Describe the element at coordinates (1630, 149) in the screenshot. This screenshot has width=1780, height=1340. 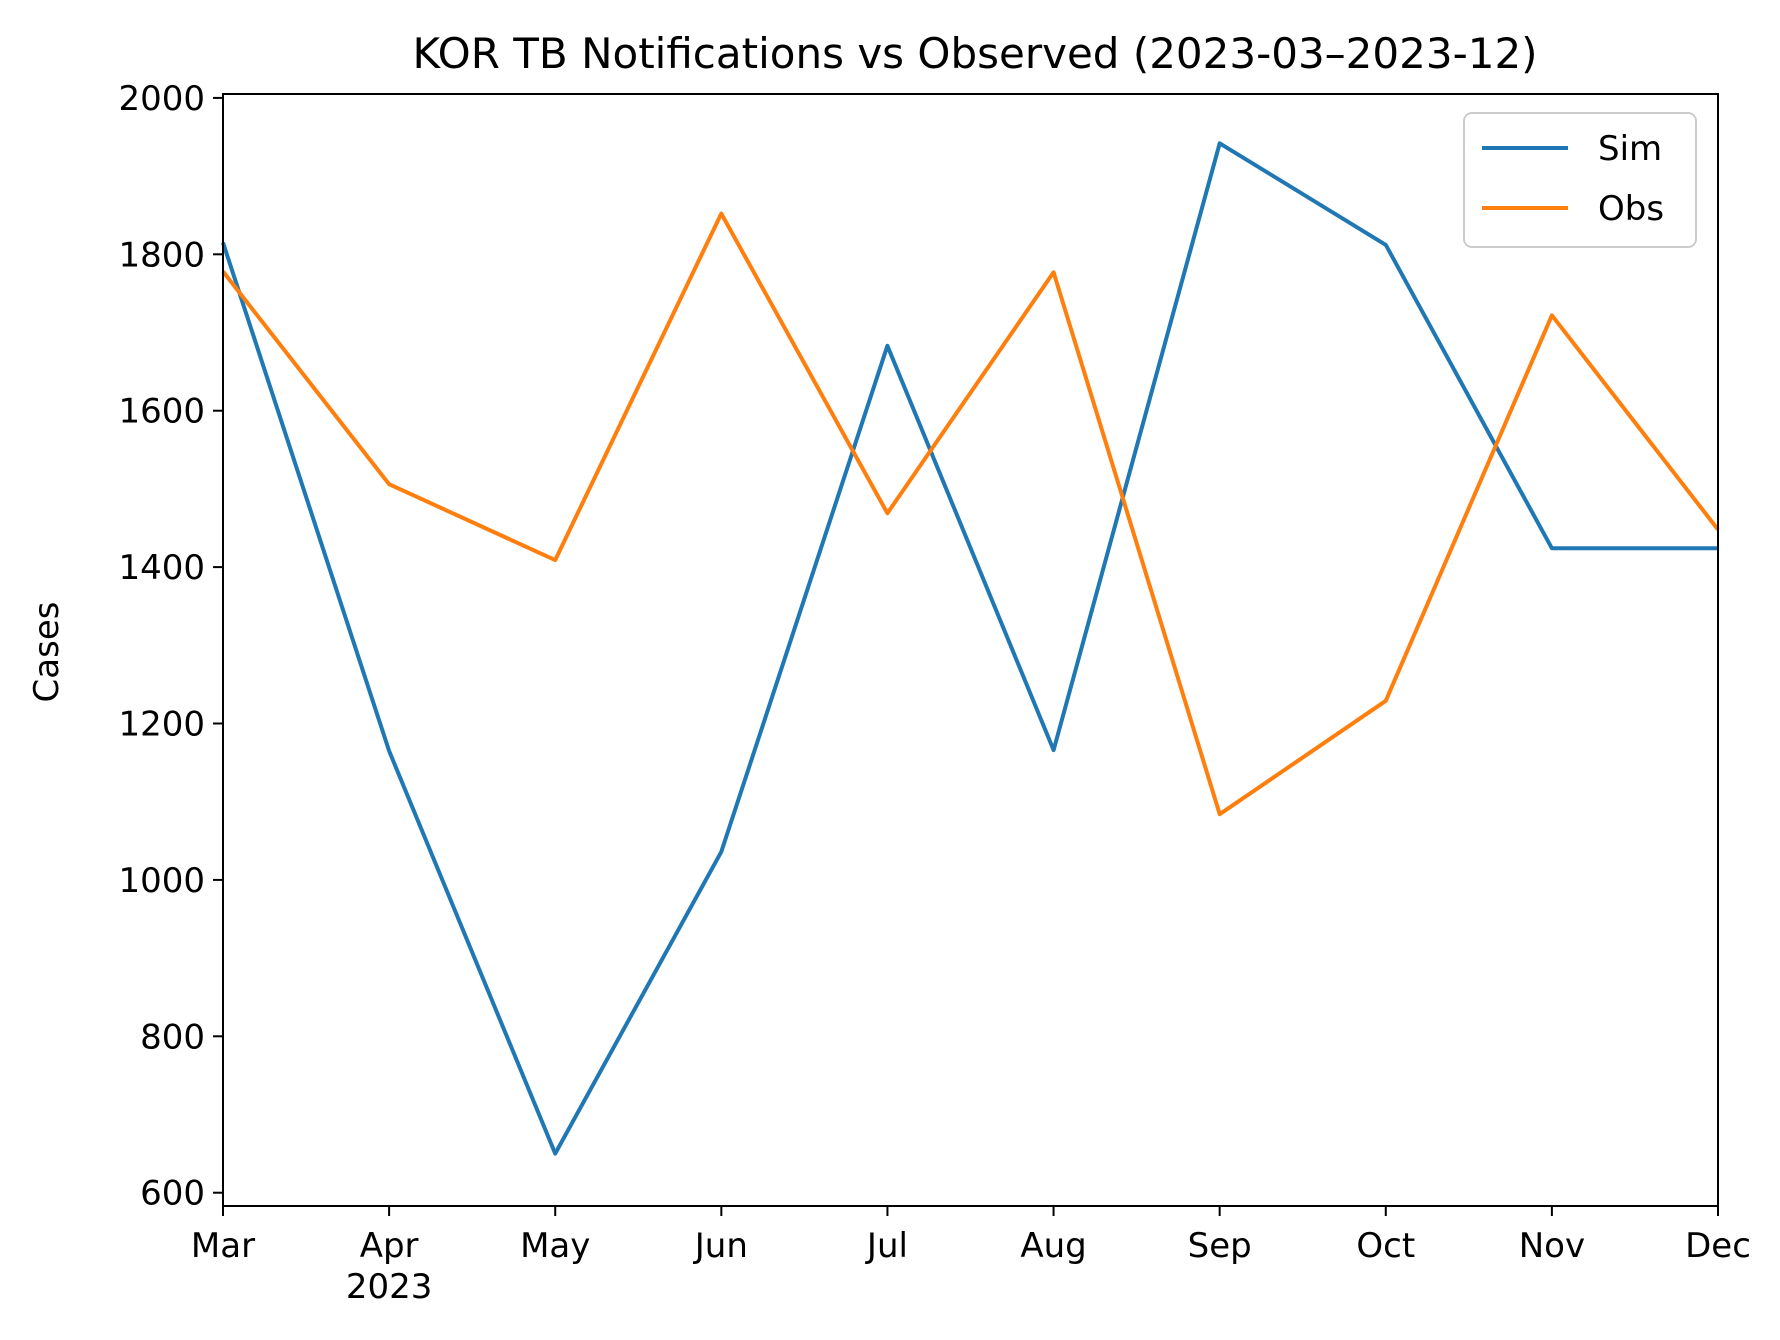
I see `legend-label-sim: Sim` at that location.